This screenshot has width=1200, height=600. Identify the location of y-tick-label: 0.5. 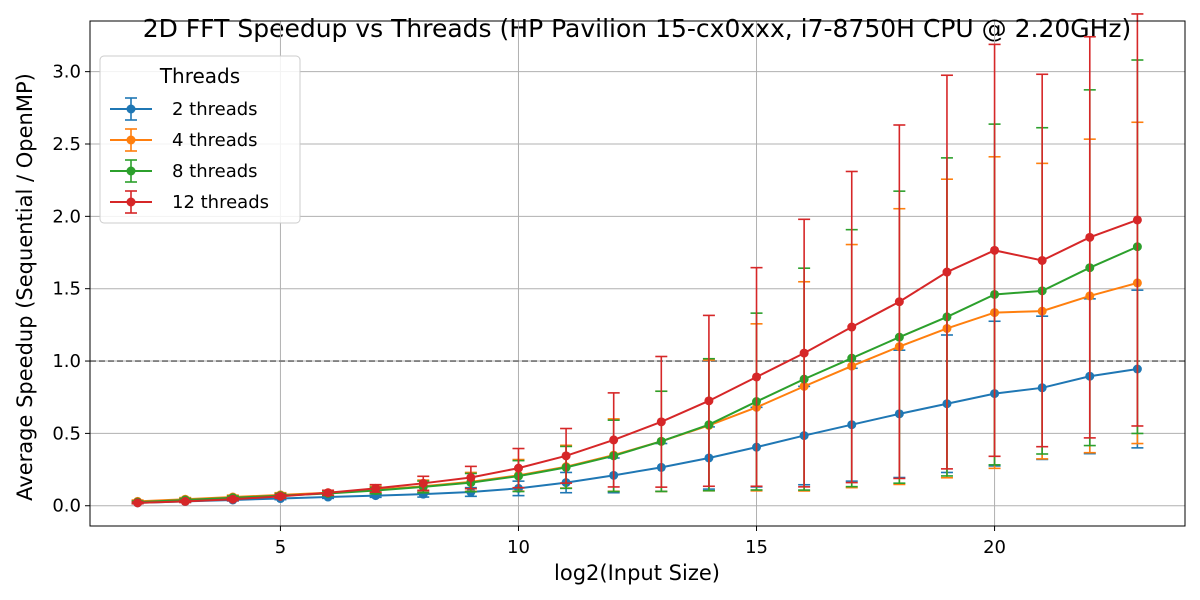
(66, 433).